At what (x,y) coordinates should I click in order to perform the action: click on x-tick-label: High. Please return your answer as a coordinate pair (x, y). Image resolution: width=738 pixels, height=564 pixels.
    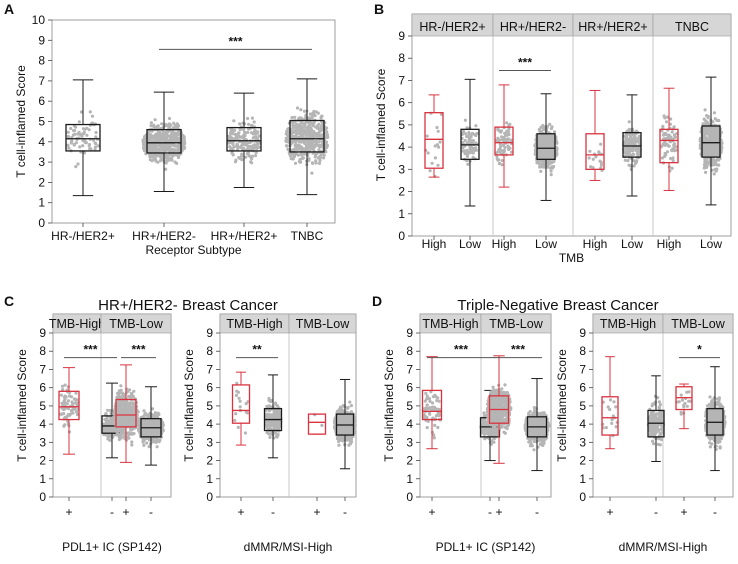
    Looking at the image, I should click on (595, 244).